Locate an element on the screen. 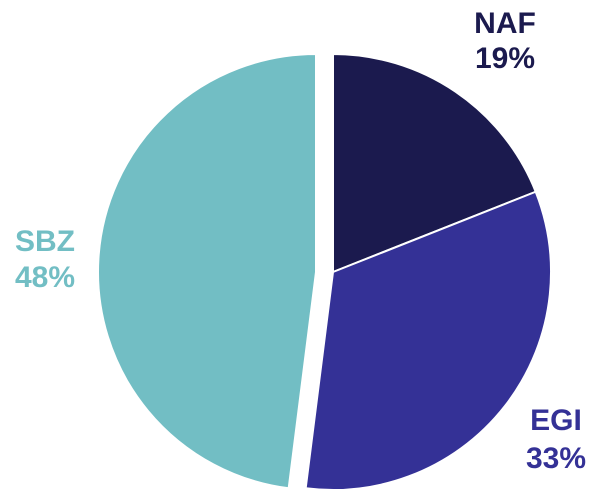 This screenshot has height=490, width=593. slice-label: NAF is located at coordinates (505, 23).